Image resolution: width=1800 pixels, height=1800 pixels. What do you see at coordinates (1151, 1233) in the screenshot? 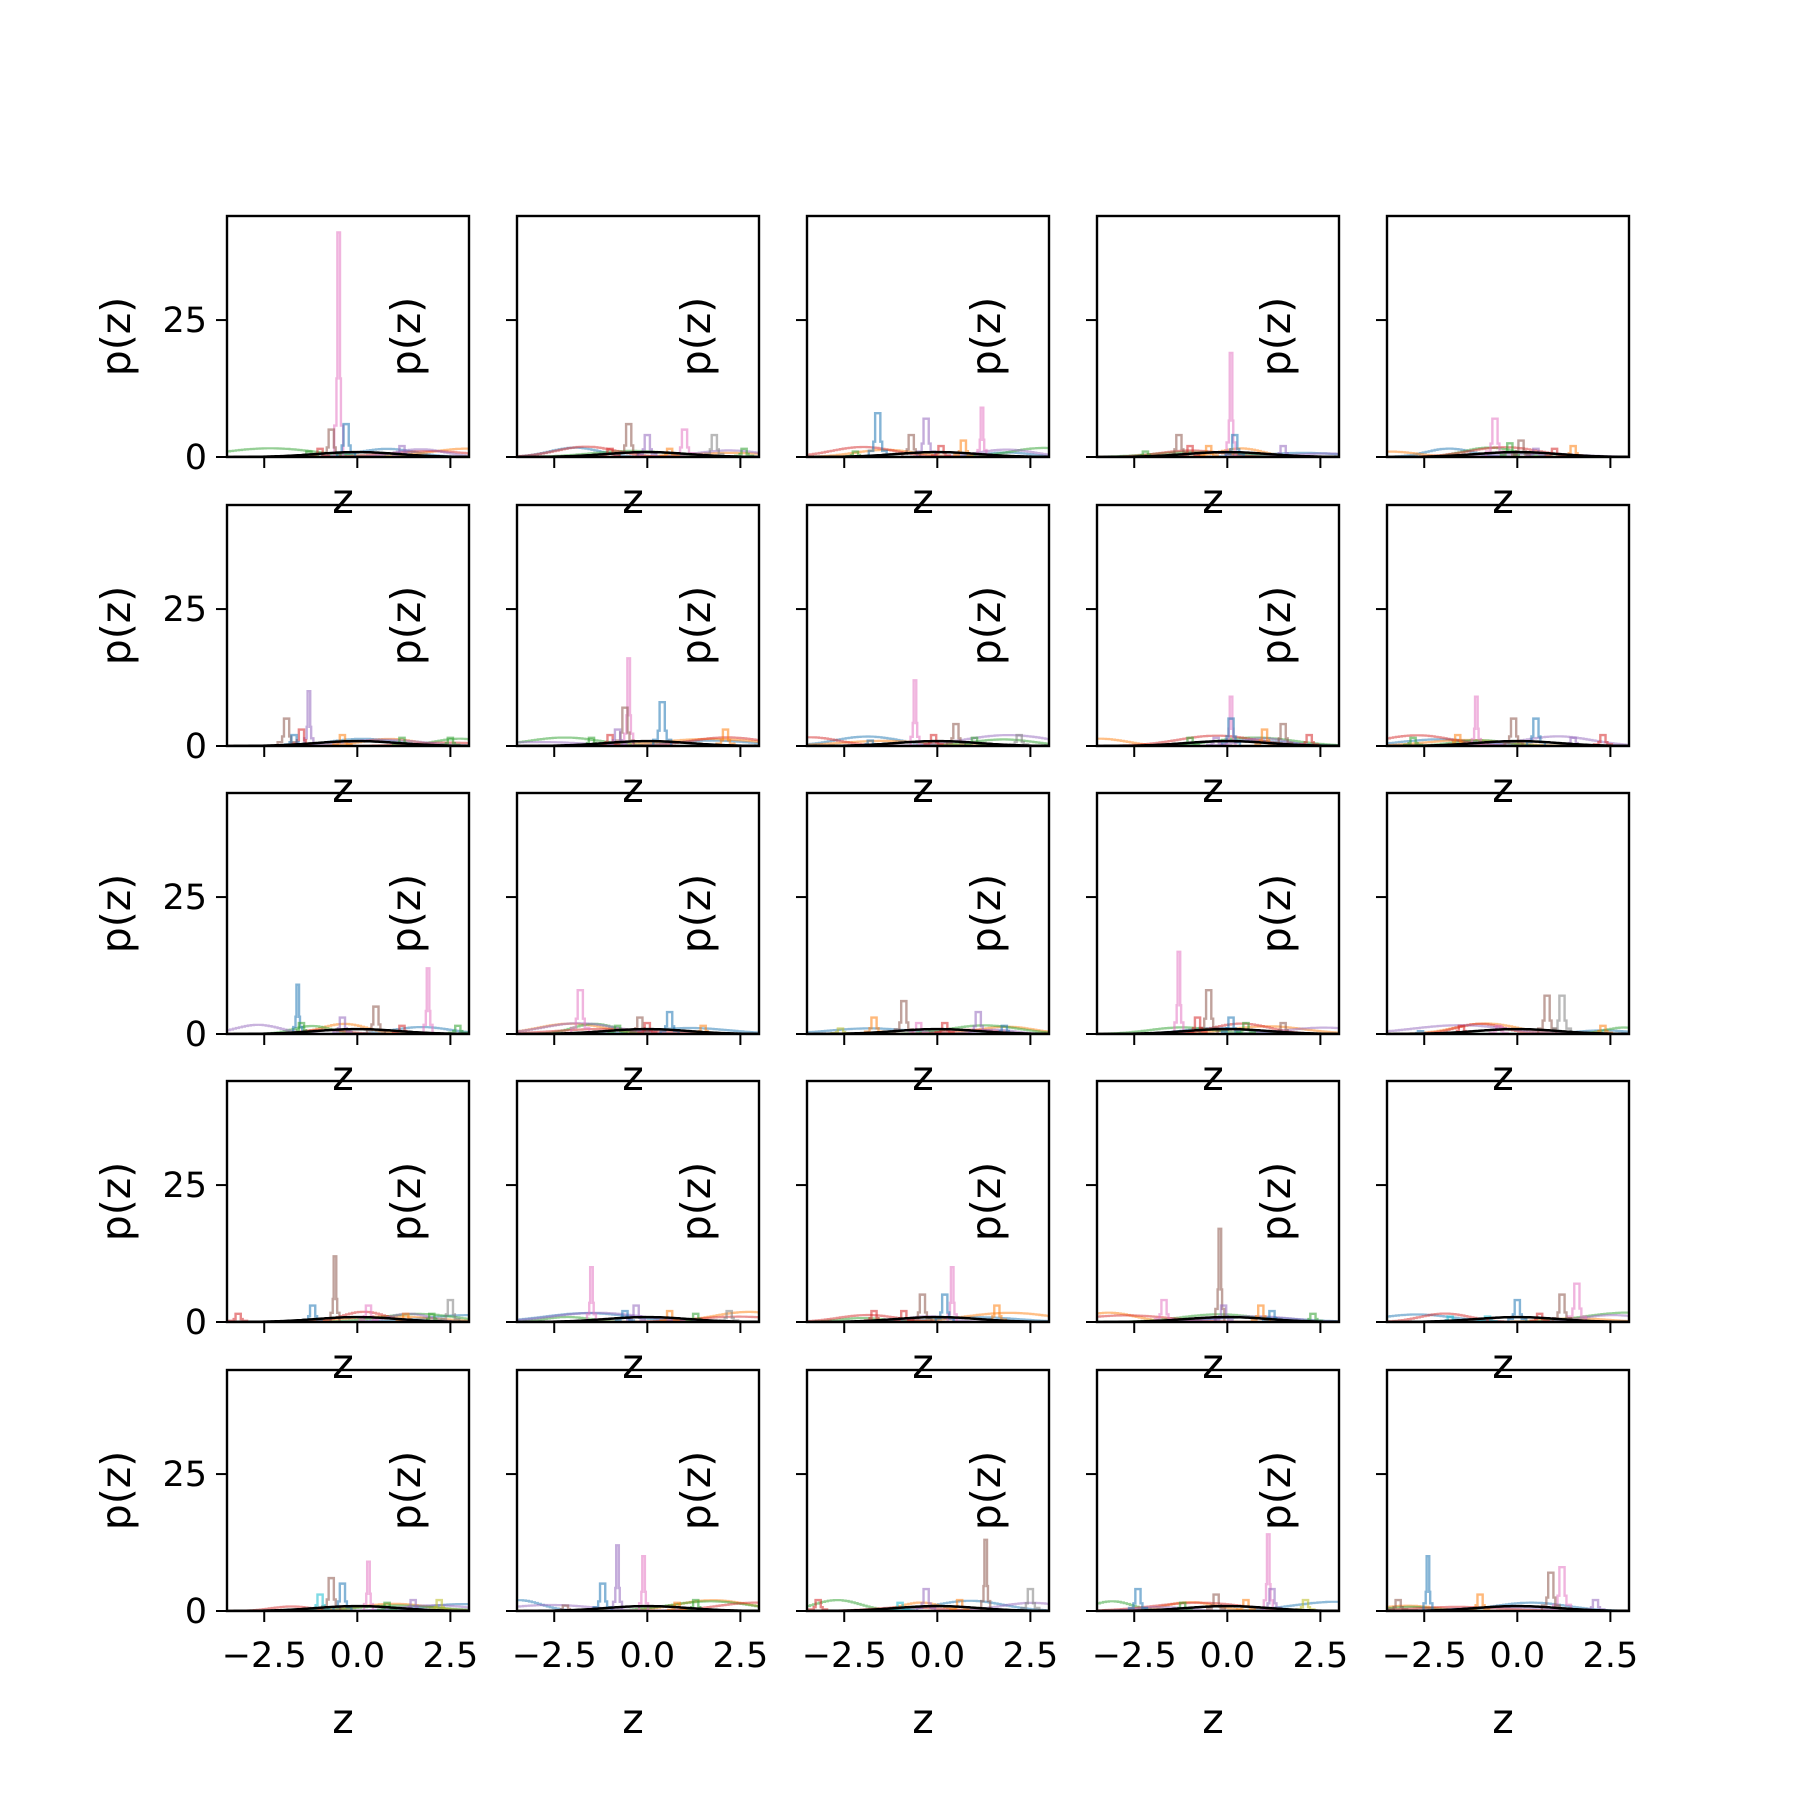
I see `subplot-r4-c4: p(z) z` at bounding box center [1151, 1233].